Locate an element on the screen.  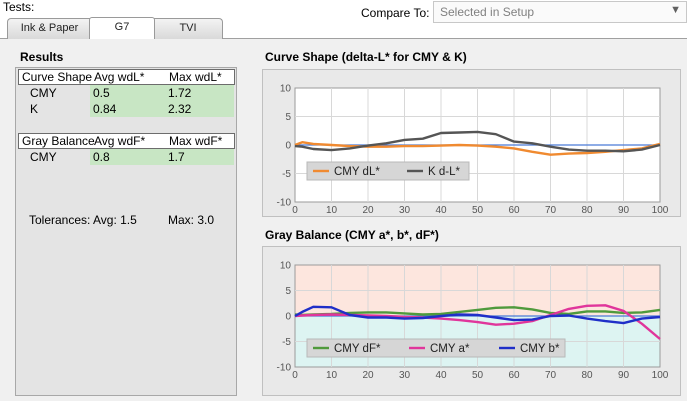
row-max: 1.72 is located at coordinates (180, 93).